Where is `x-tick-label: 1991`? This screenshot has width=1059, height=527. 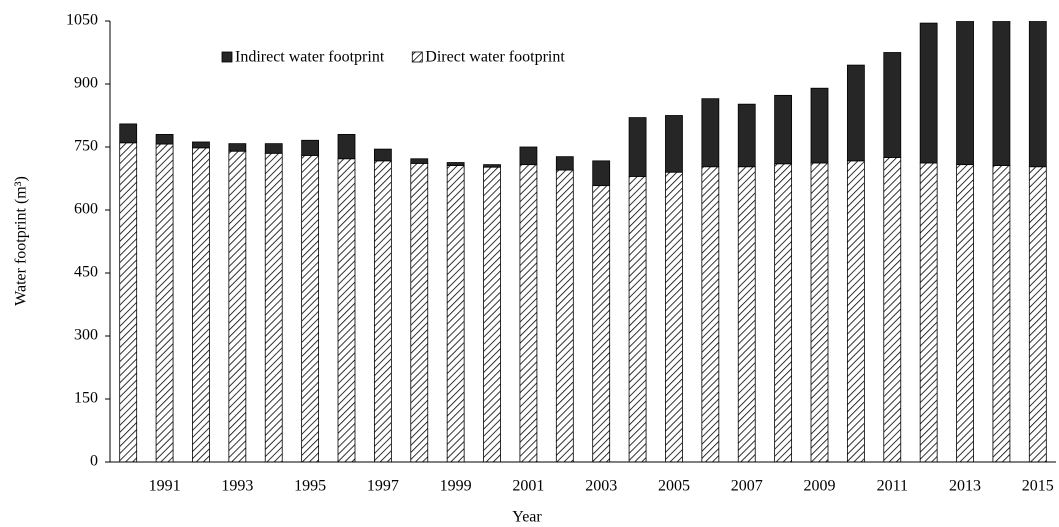
x-tick-label: 1991 is located at coordinates (165, 486).